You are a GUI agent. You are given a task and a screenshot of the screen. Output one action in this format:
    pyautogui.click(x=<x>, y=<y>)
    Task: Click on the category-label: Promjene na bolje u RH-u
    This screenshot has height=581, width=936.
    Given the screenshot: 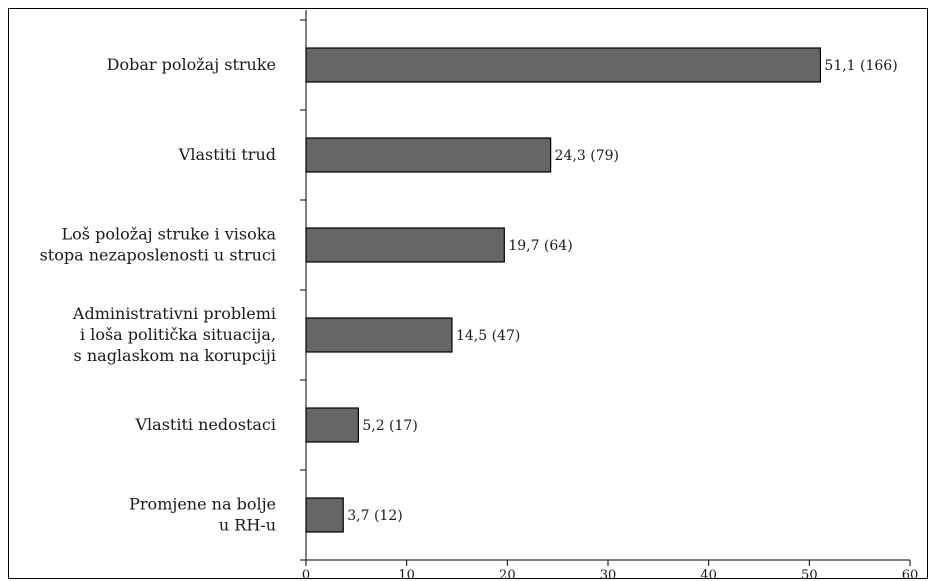 What is the action you would take?
    pyautogui.click(x=202, y=515)
    